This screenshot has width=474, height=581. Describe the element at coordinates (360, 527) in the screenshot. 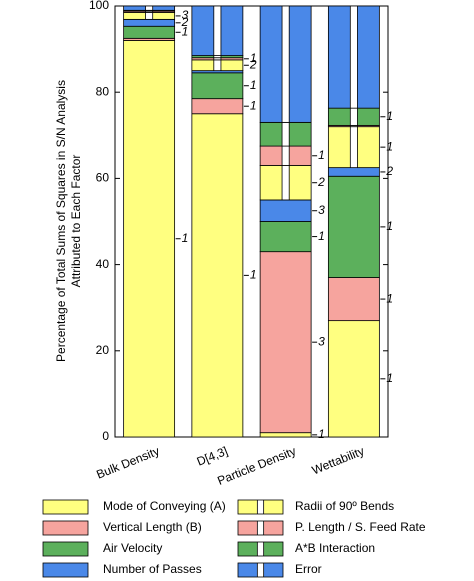

I see `legend-label: P. Length / S. Feed Rate` at that location.